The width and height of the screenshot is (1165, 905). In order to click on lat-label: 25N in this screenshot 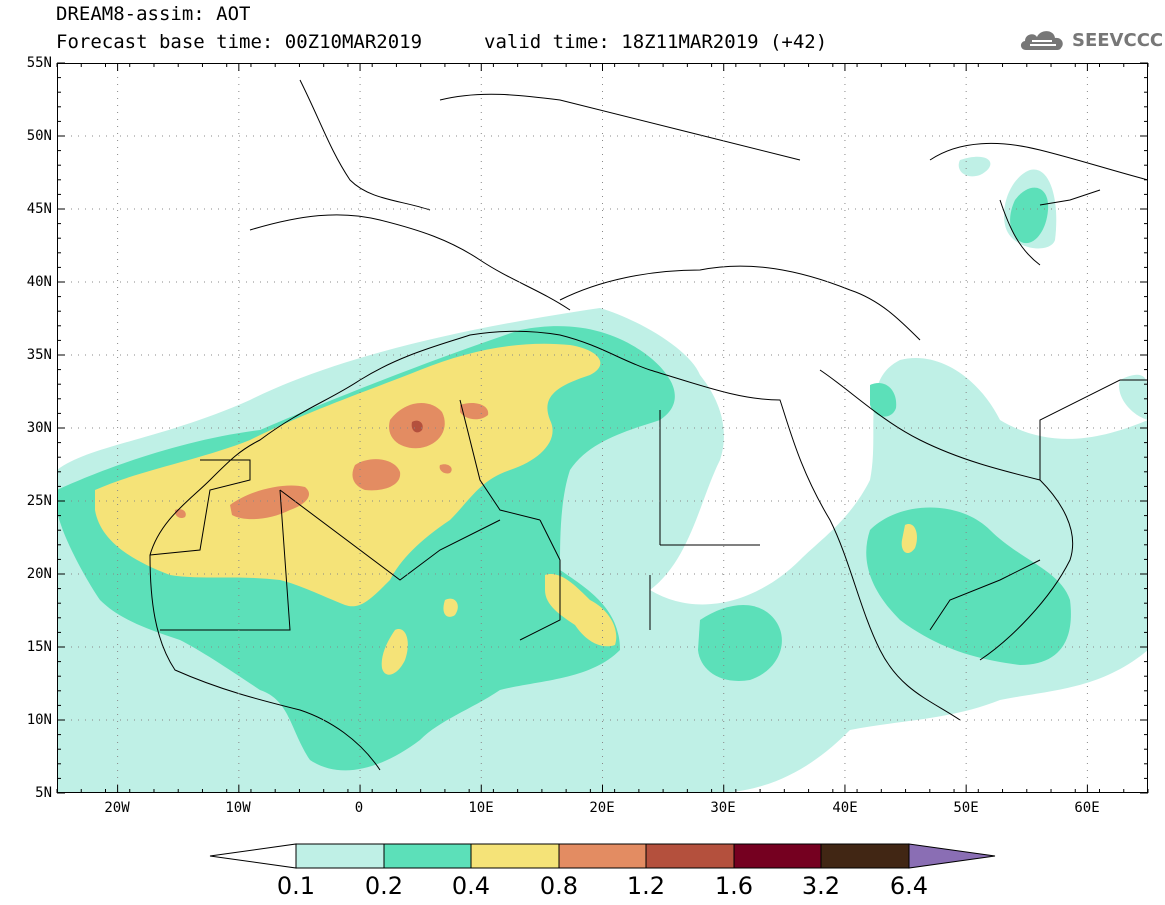, I will do `click(39, 501)`.